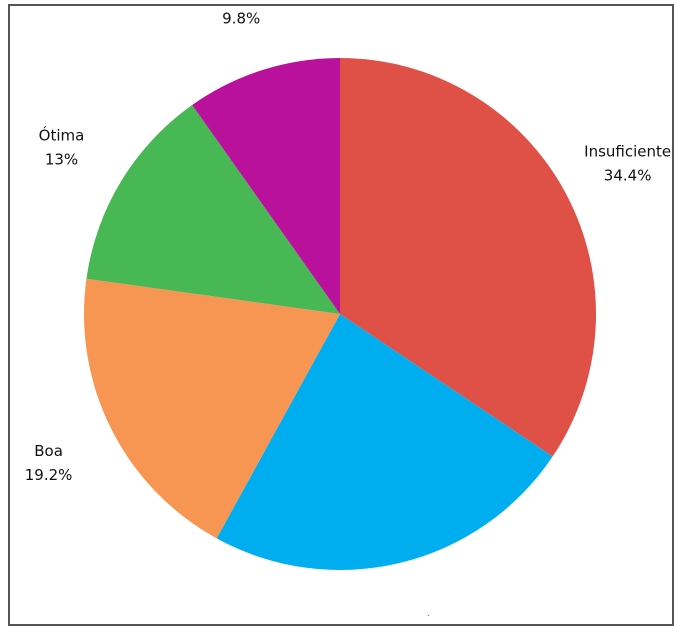  I want to click on slice-label-insuficiente: Insuficiente 34.4%, so click(627, 164).